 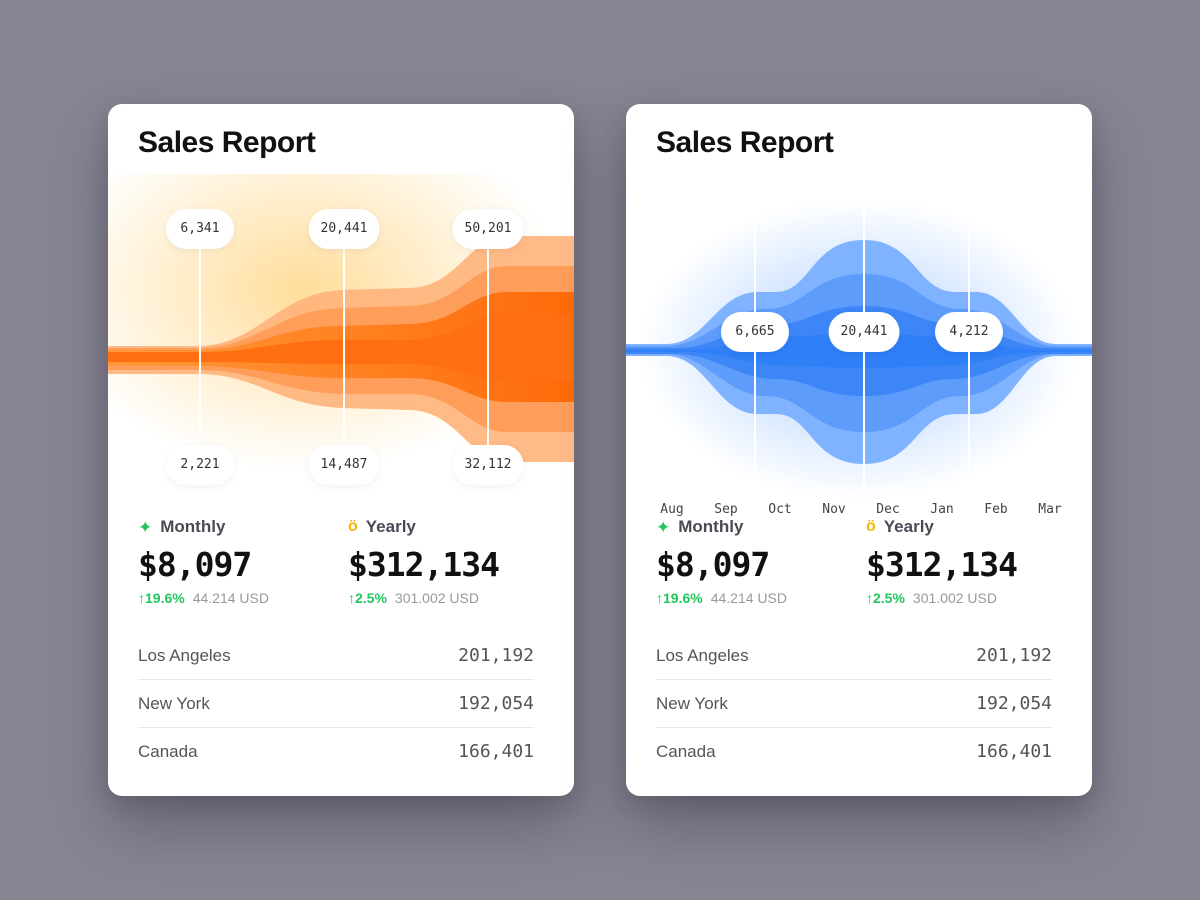 I want to click on month-label: Feb, so click(x=996, y=509).